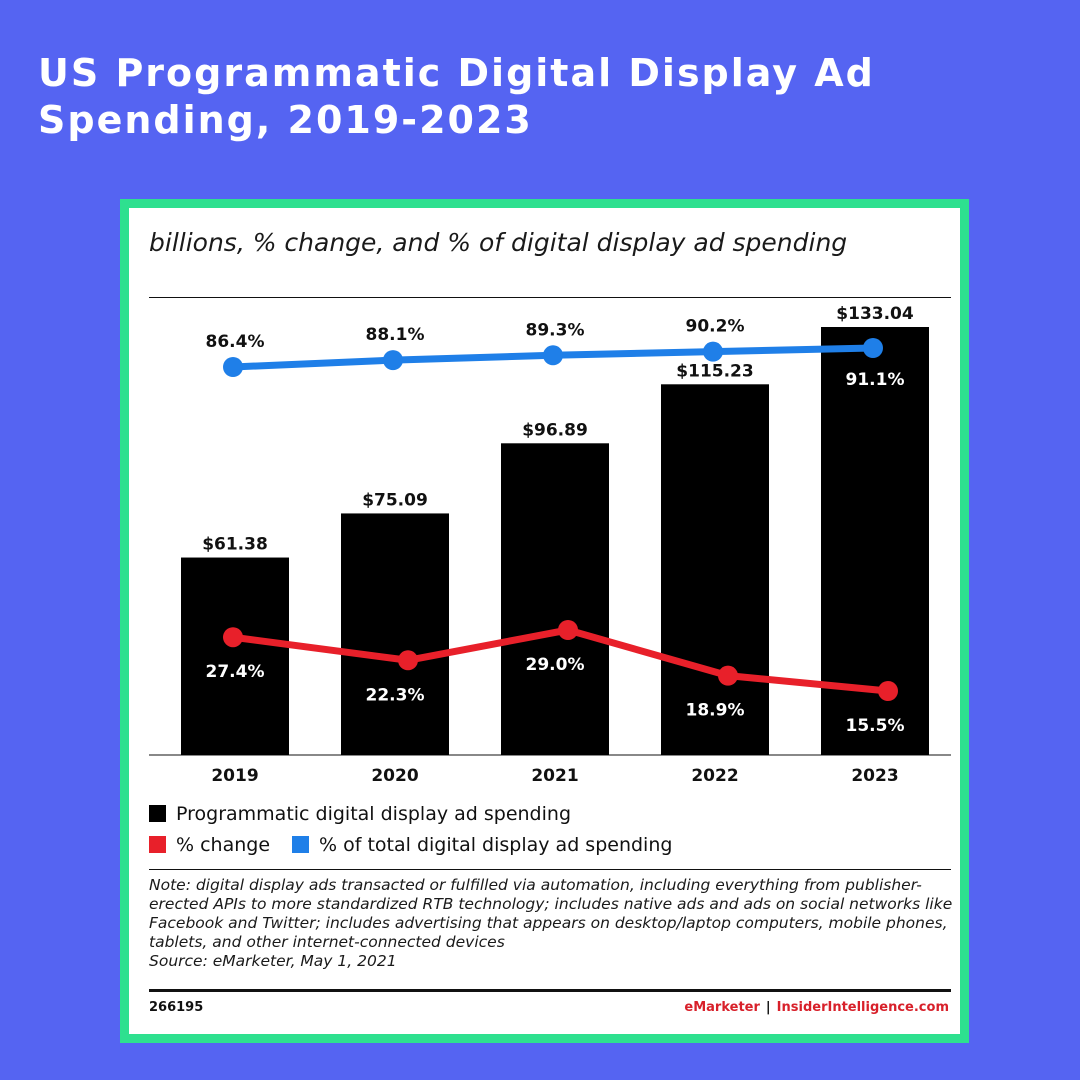 The width and height of the screenshot is (1080, 1080). Describe the element at coordinates (874, 776) in the screenshot. I see `x-tick-2023: 2023` at that location.